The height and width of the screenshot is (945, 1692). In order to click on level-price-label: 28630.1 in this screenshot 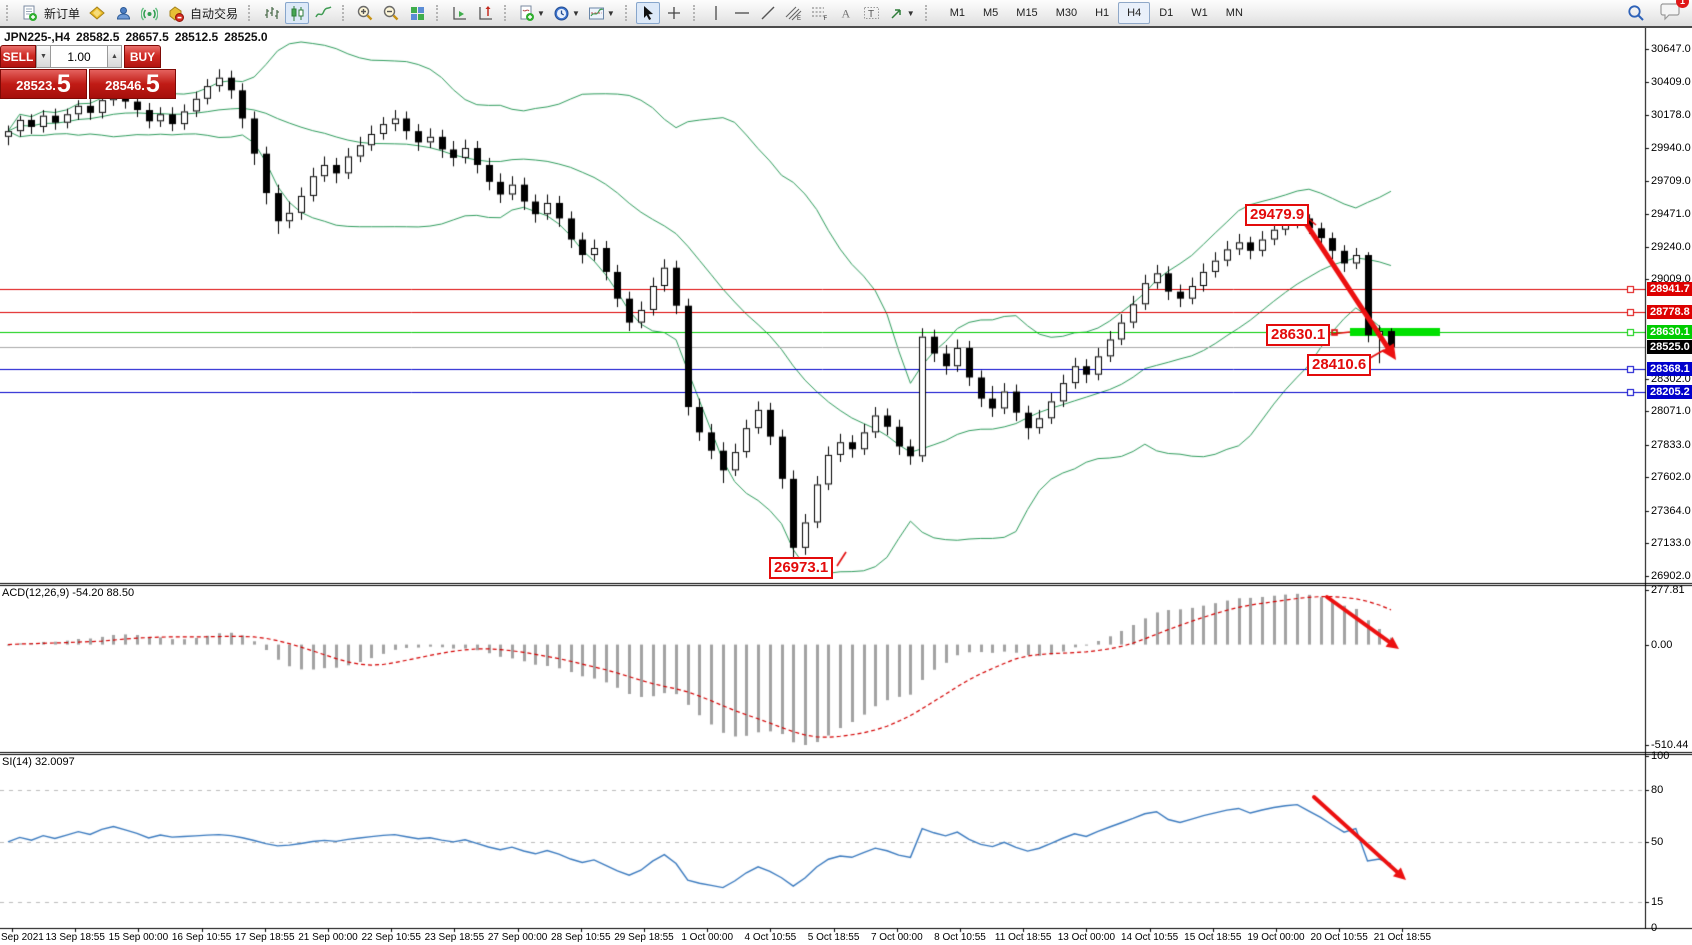, I will do `click(1669, 332)`.